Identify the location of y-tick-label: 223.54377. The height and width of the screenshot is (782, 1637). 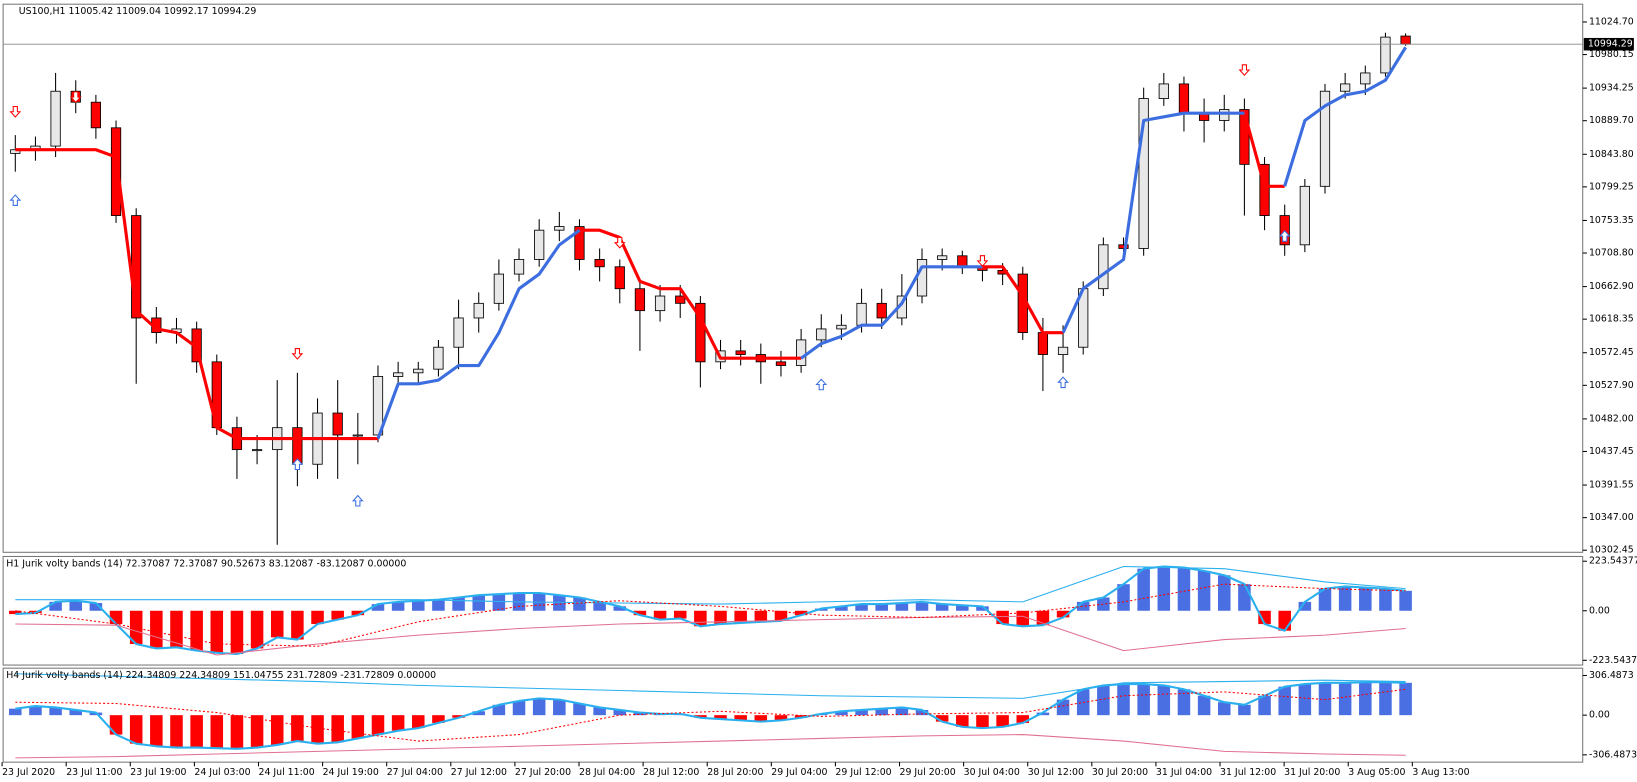
(1613, 561).